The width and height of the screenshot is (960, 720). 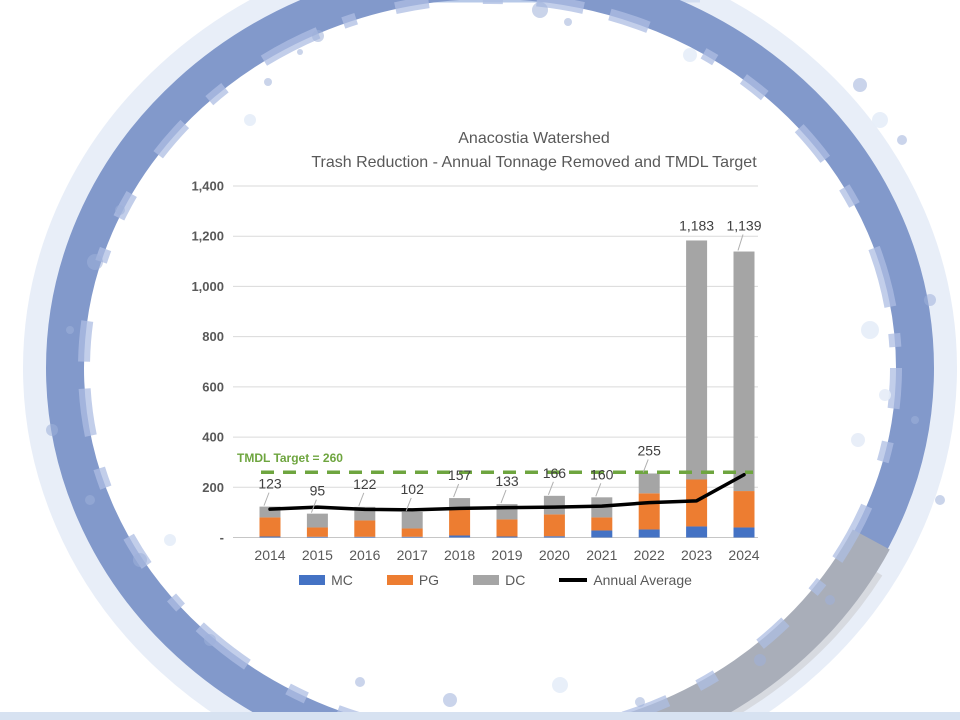 What do you see at coordinates (270, 484) in the screenshot?
I see `data-label-2014: 123` at bounding box center [270, 484].